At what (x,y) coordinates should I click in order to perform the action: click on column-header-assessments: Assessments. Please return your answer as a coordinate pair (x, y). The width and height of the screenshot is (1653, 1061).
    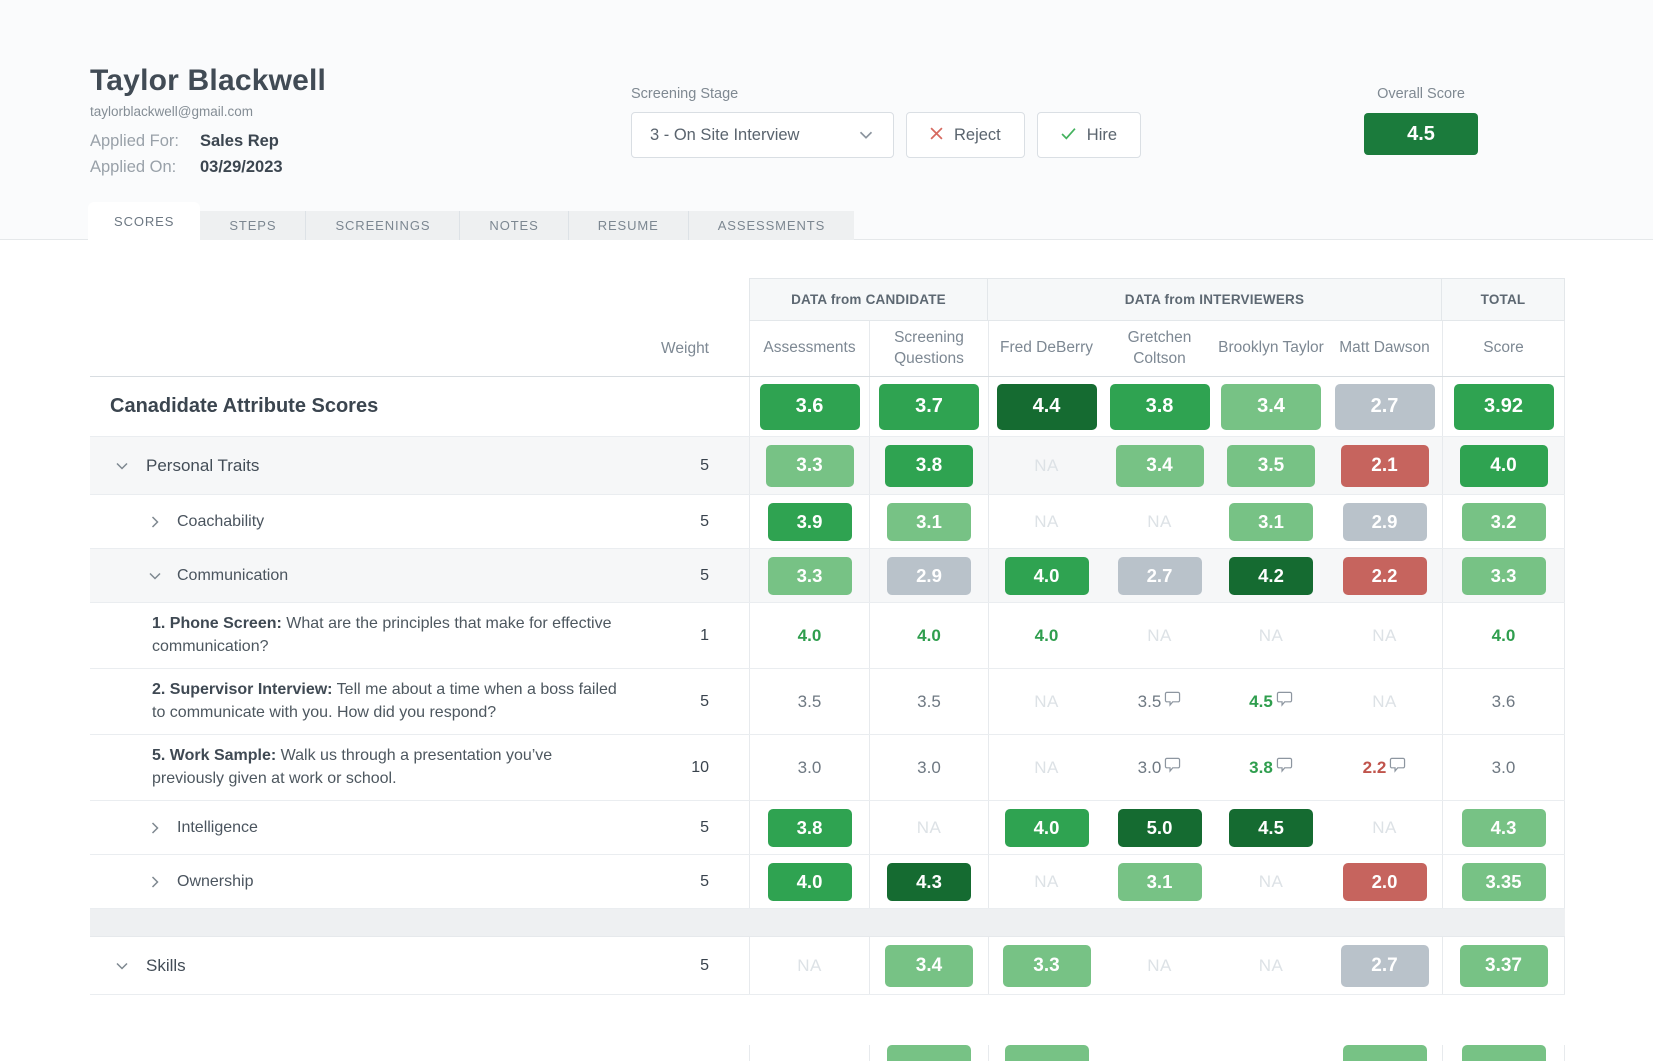
    Looking at the image, I should click on (809, 348).